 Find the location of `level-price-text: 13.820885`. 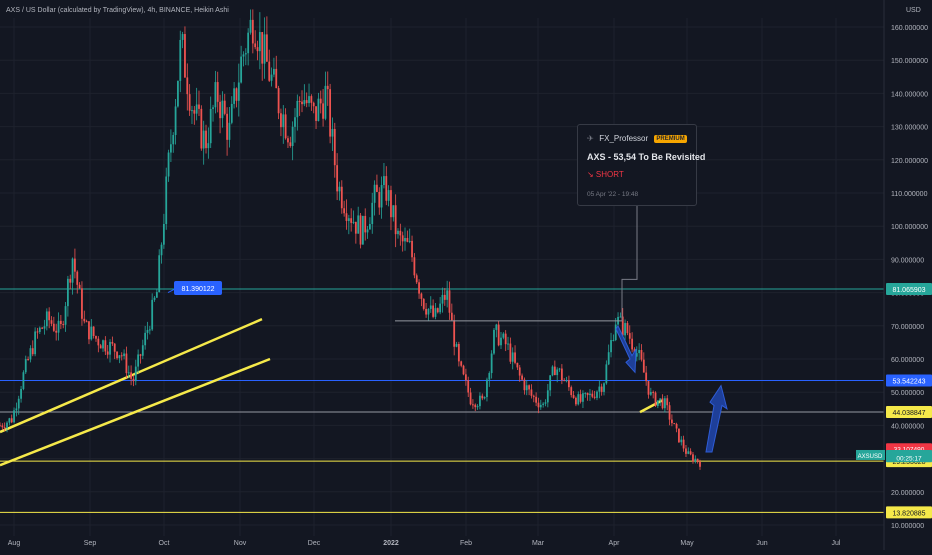

level-price-text: 13.820885 is located at coordinates (908, 513).